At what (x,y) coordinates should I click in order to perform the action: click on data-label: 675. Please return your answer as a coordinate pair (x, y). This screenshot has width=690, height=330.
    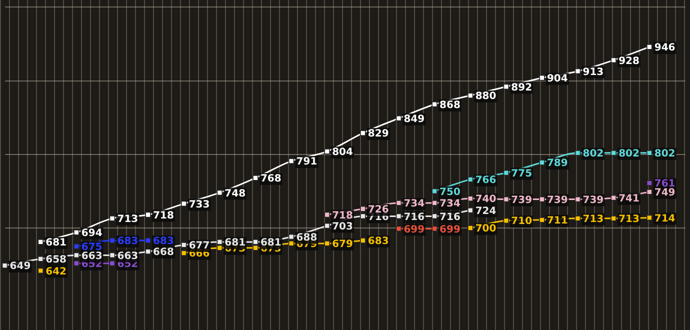
    Looking at the image, I should click on (91, 247).